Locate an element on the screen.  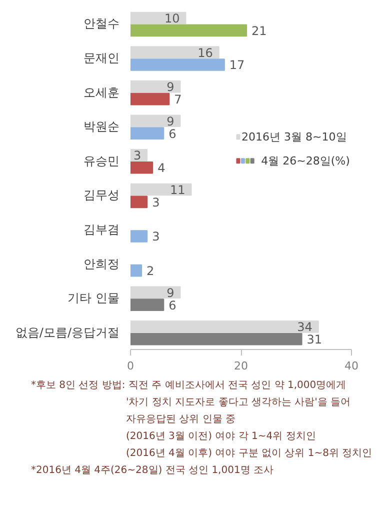
legend-label: 4월 26~28일(%) is located at coordinates (305, 161).